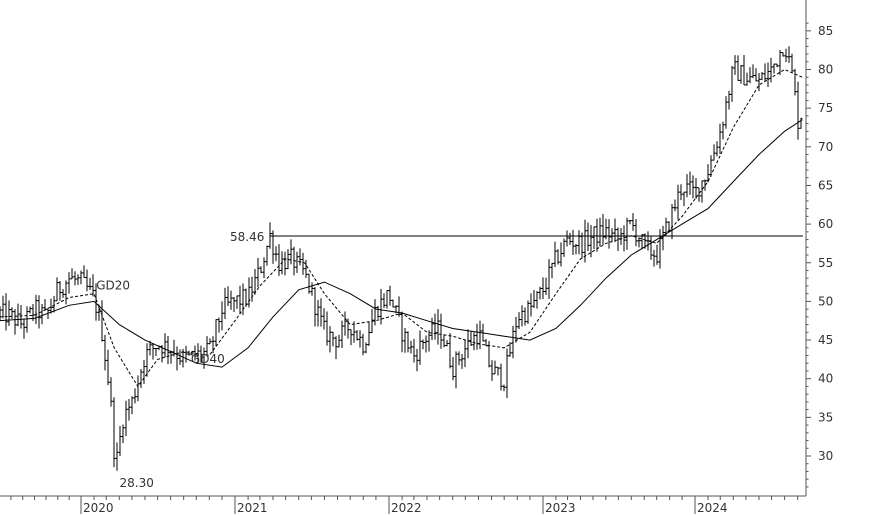  I want to click on y-tick-label: 80, so click(825, 70).